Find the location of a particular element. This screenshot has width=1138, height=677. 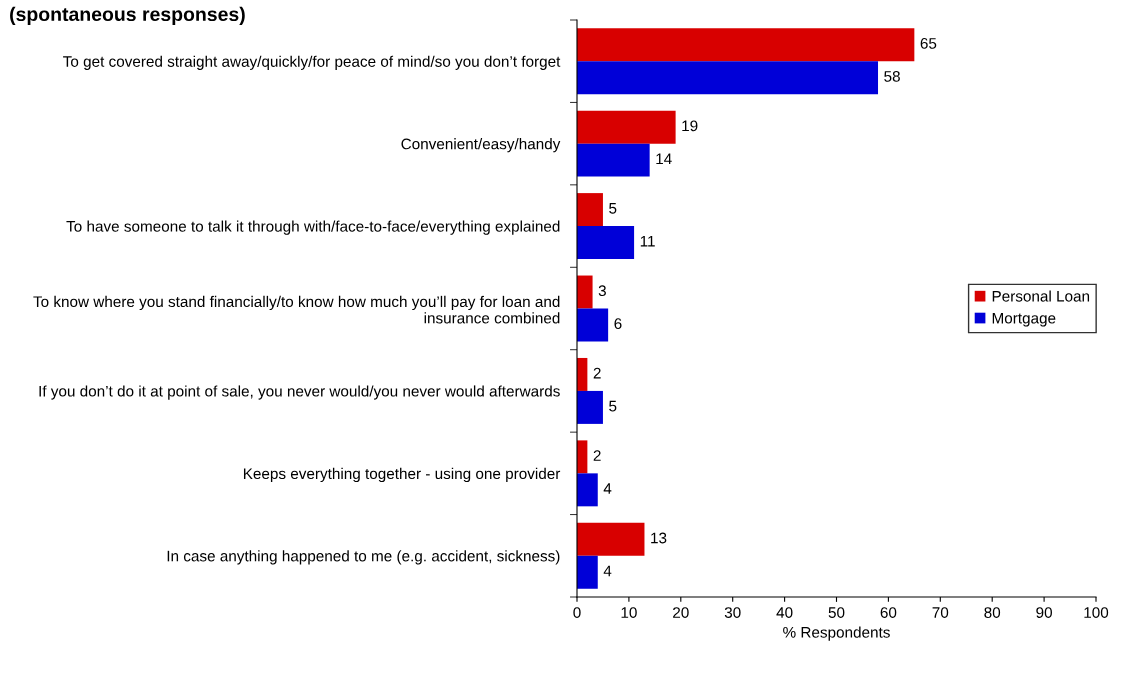

legend-label: Mortgage is located at coordinates (1024, 319).